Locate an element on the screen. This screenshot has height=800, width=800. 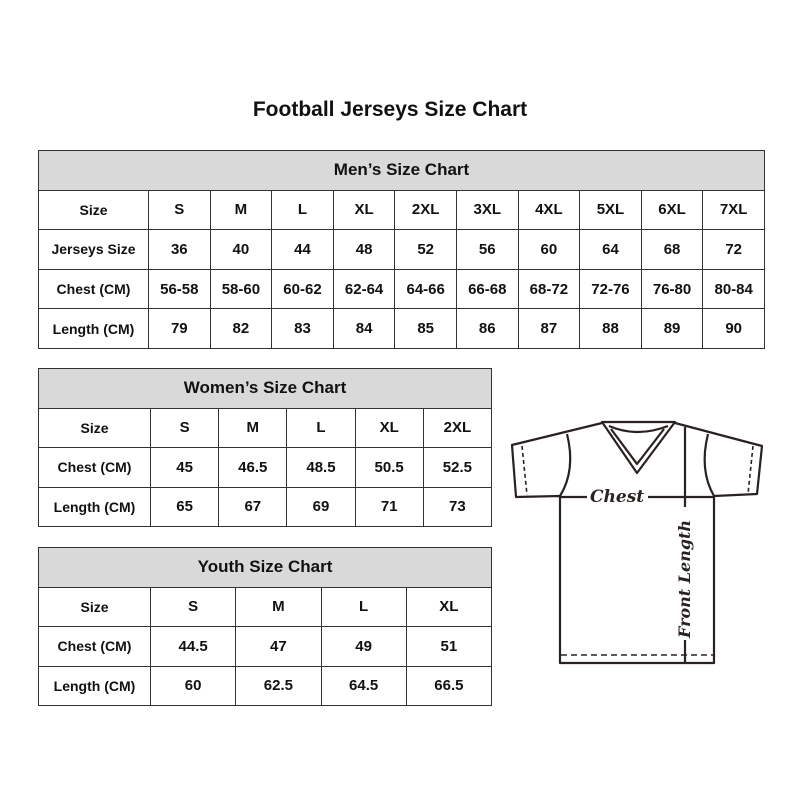
table-cell: 66.5 is located at coordinates (449, 685).